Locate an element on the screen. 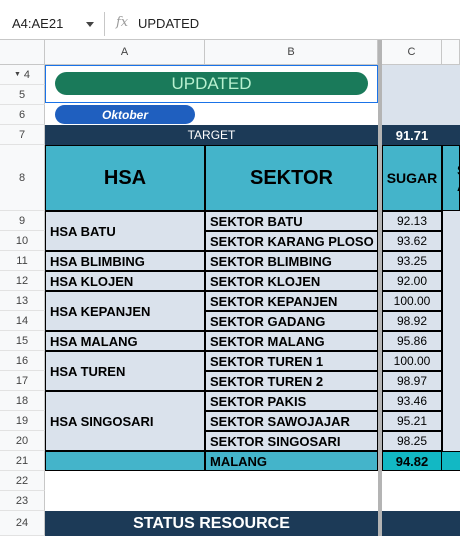 This screenshot has width=460, height=536. sugar-cell: 92.13 is located at coordinates (412, 221).